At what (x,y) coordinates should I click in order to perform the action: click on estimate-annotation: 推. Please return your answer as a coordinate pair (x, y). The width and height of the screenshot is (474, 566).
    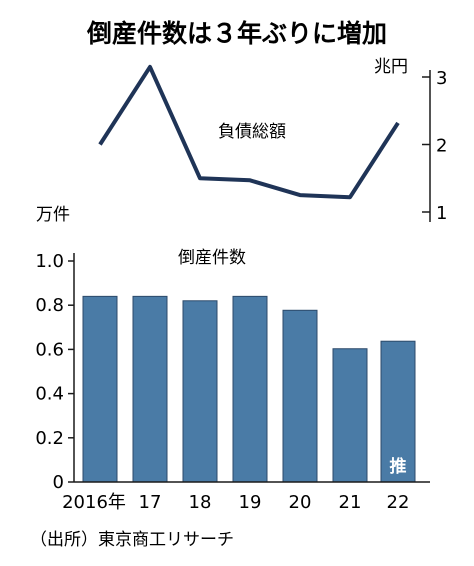
    Looking at the image, I should click on (398, 466).